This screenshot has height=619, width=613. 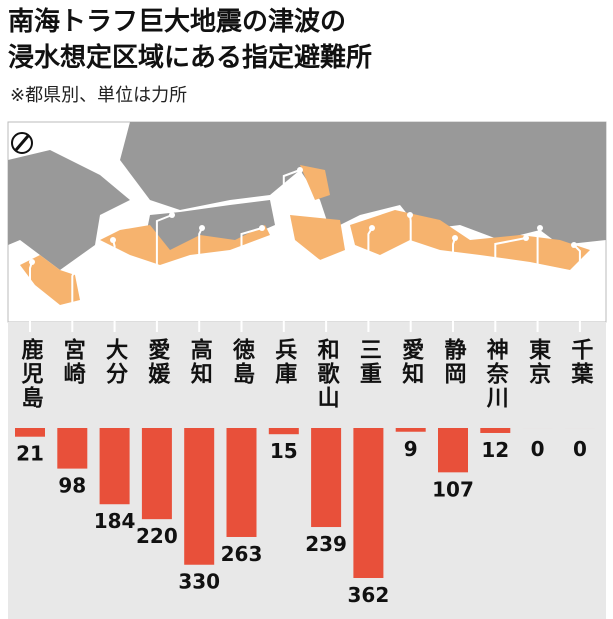 What do you see at coordinates (369, 595) in the screenshot?
I see `value-label: 362` at bounding box center [369, 595].